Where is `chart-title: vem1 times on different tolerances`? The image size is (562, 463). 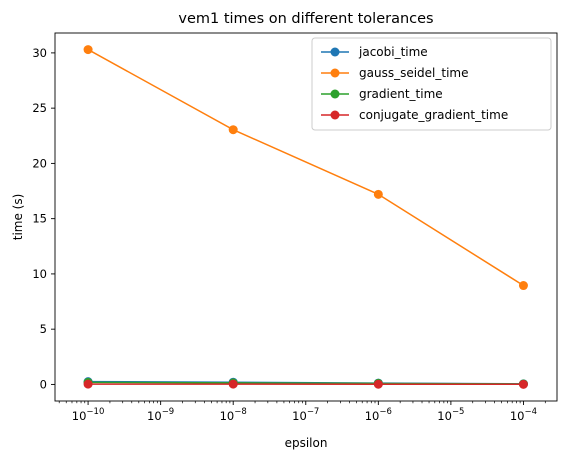 chart-title: vem1 times on different tolerances is located at coordinates (305, 19).